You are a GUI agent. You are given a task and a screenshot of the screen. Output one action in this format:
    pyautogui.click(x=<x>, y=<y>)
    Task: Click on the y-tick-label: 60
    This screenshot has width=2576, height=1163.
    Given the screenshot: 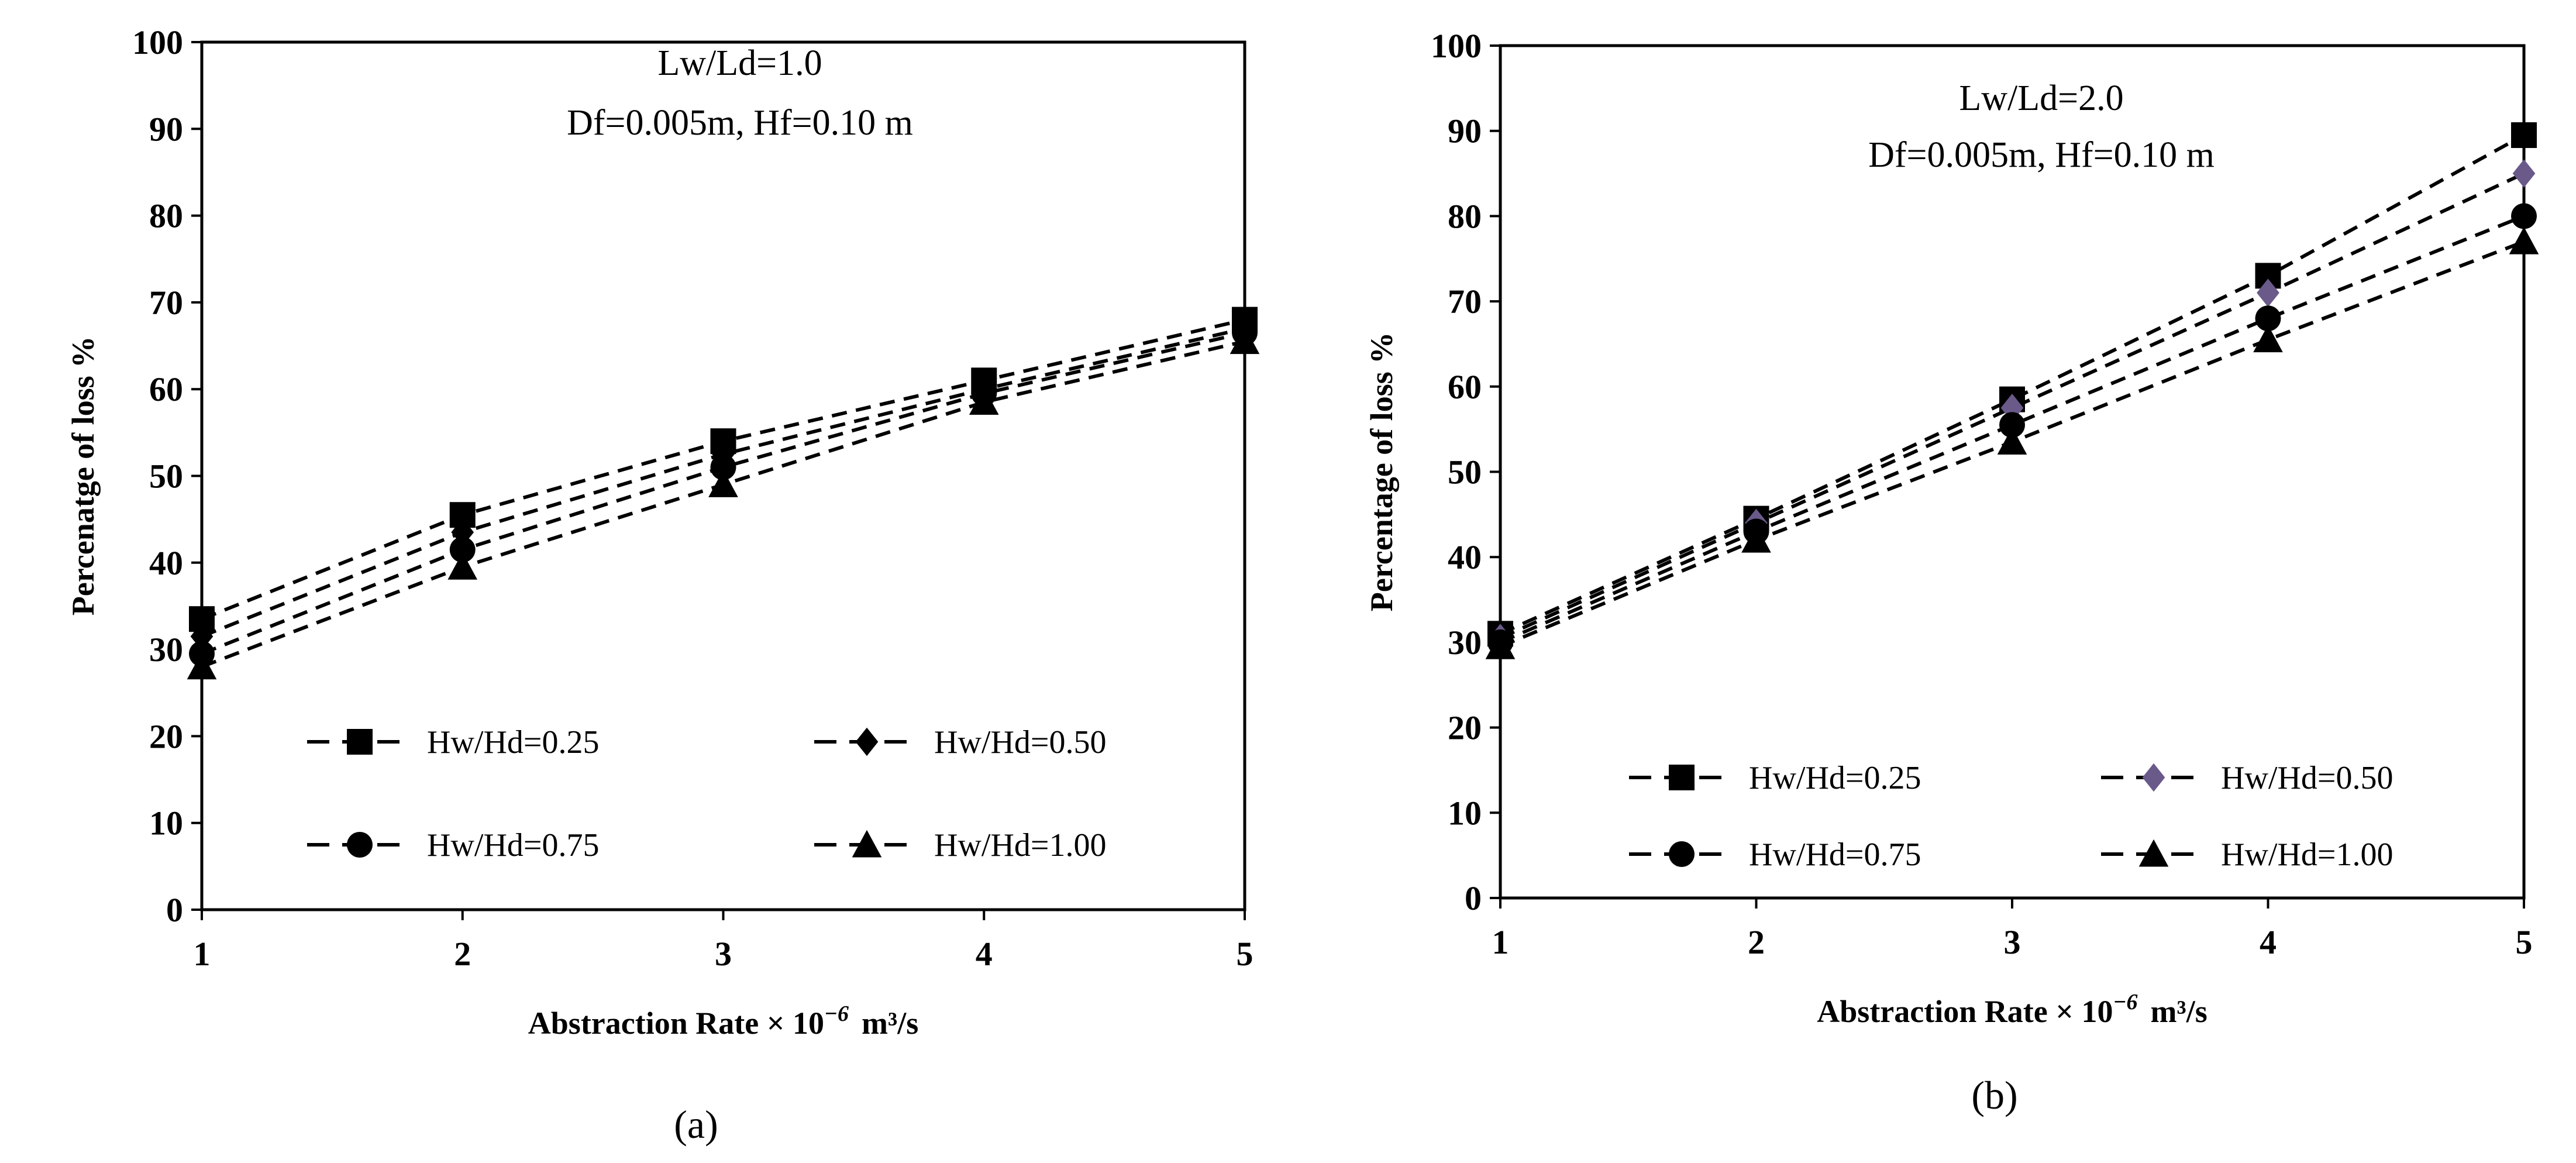 What is the action you would take?
    pyautogui.click(x=1465, y=387)
    